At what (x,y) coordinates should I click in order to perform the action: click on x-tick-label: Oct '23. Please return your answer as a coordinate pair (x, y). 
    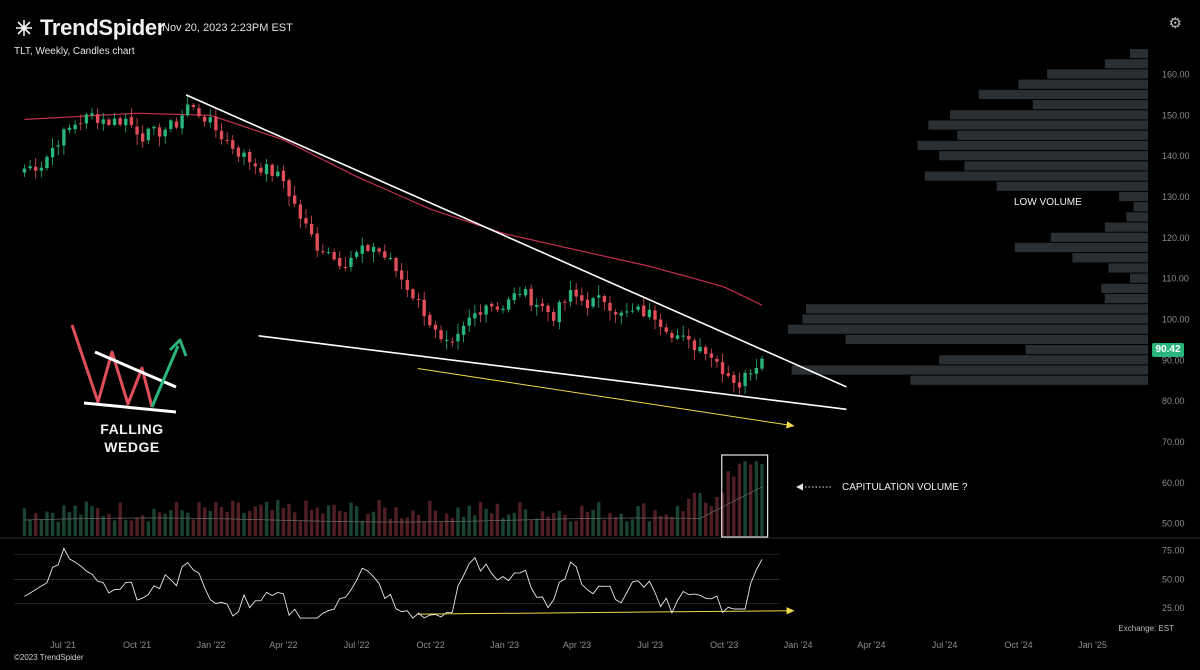
    Looking at the image, I should click on (724, 645).